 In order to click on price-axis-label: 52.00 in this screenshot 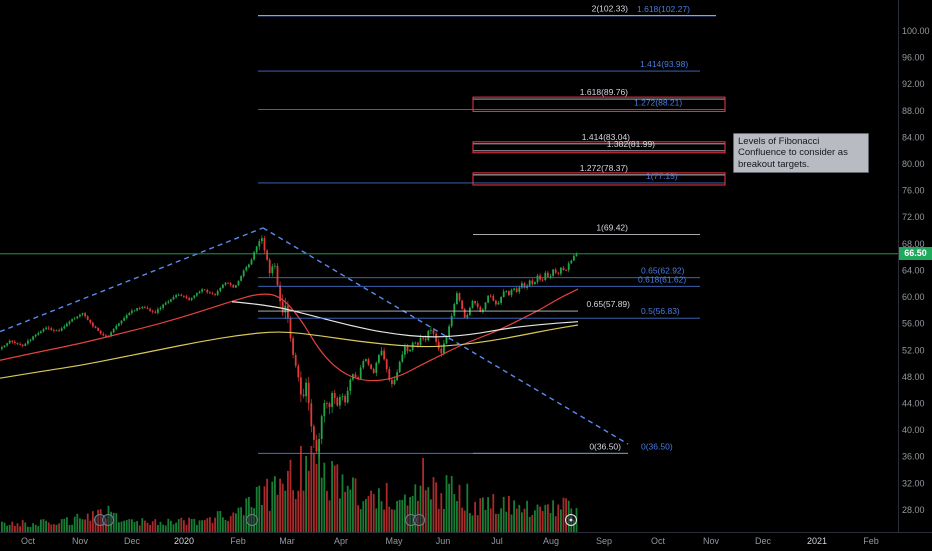, I will do `click(913, 350)`.